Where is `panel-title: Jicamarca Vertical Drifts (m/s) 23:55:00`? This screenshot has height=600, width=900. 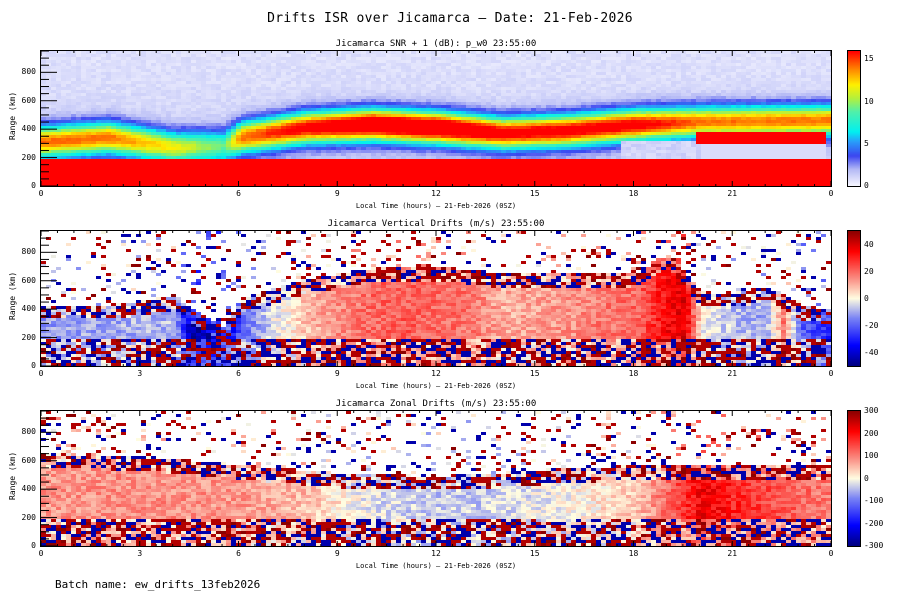
panel-title: Jicamarca Vertical Drifts (m/s) 23:55:00 is located at coordinates (436, 224).